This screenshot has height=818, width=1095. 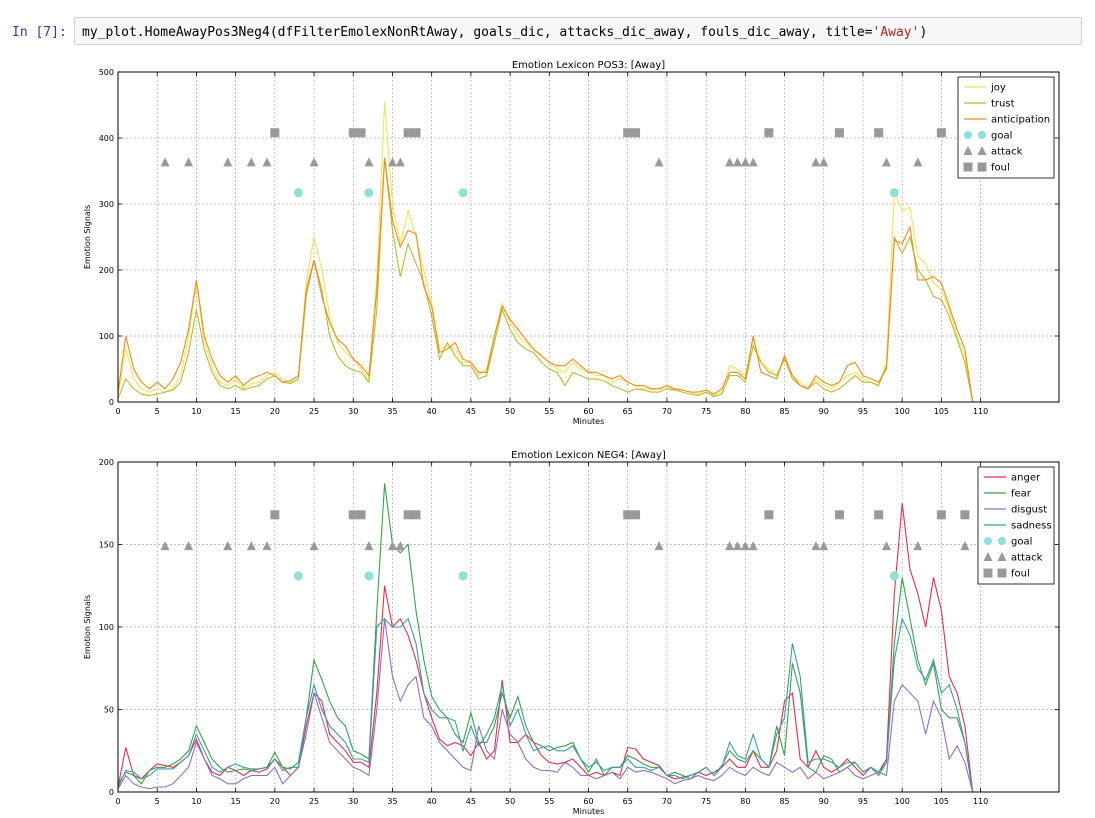 I want to click on y-tick-label: 150, so click(x=106, y=545).